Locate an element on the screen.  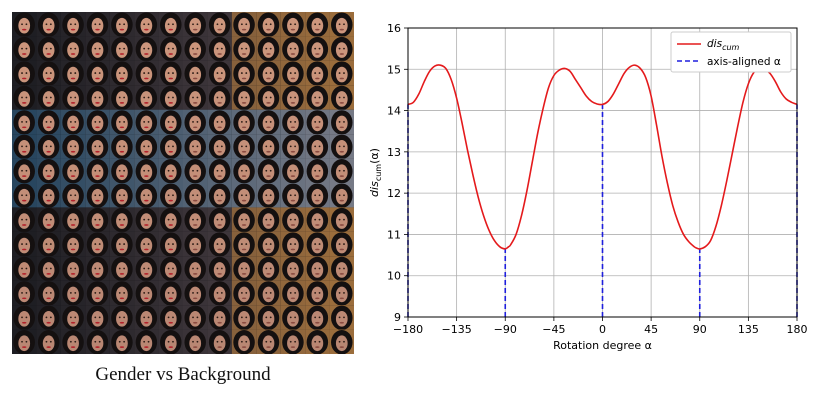
x-tick-label: −45 is located at coordinates (553, 329).